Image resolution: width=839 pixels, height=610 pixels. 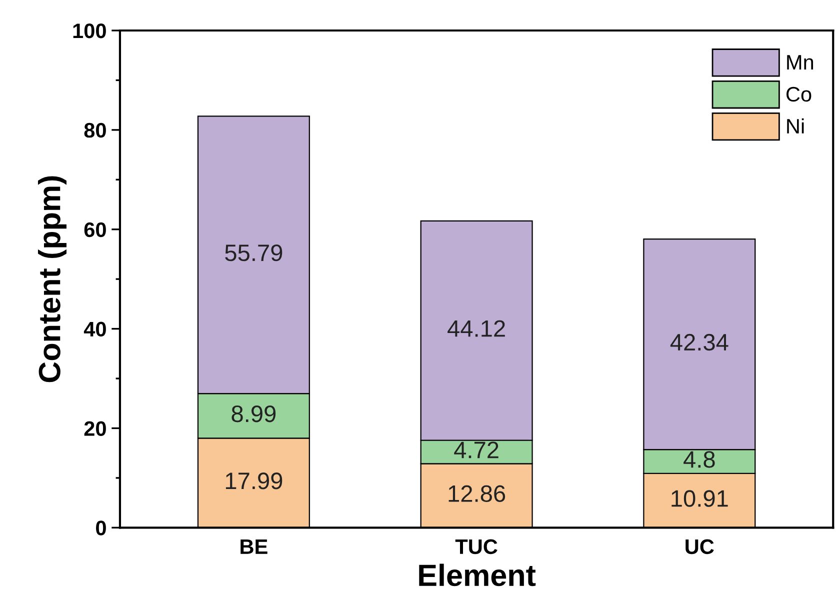 What do you see at coordinates (476, 450) in the screenshot?
I see `data-label: 4.72` at bounding box center [476, 450].